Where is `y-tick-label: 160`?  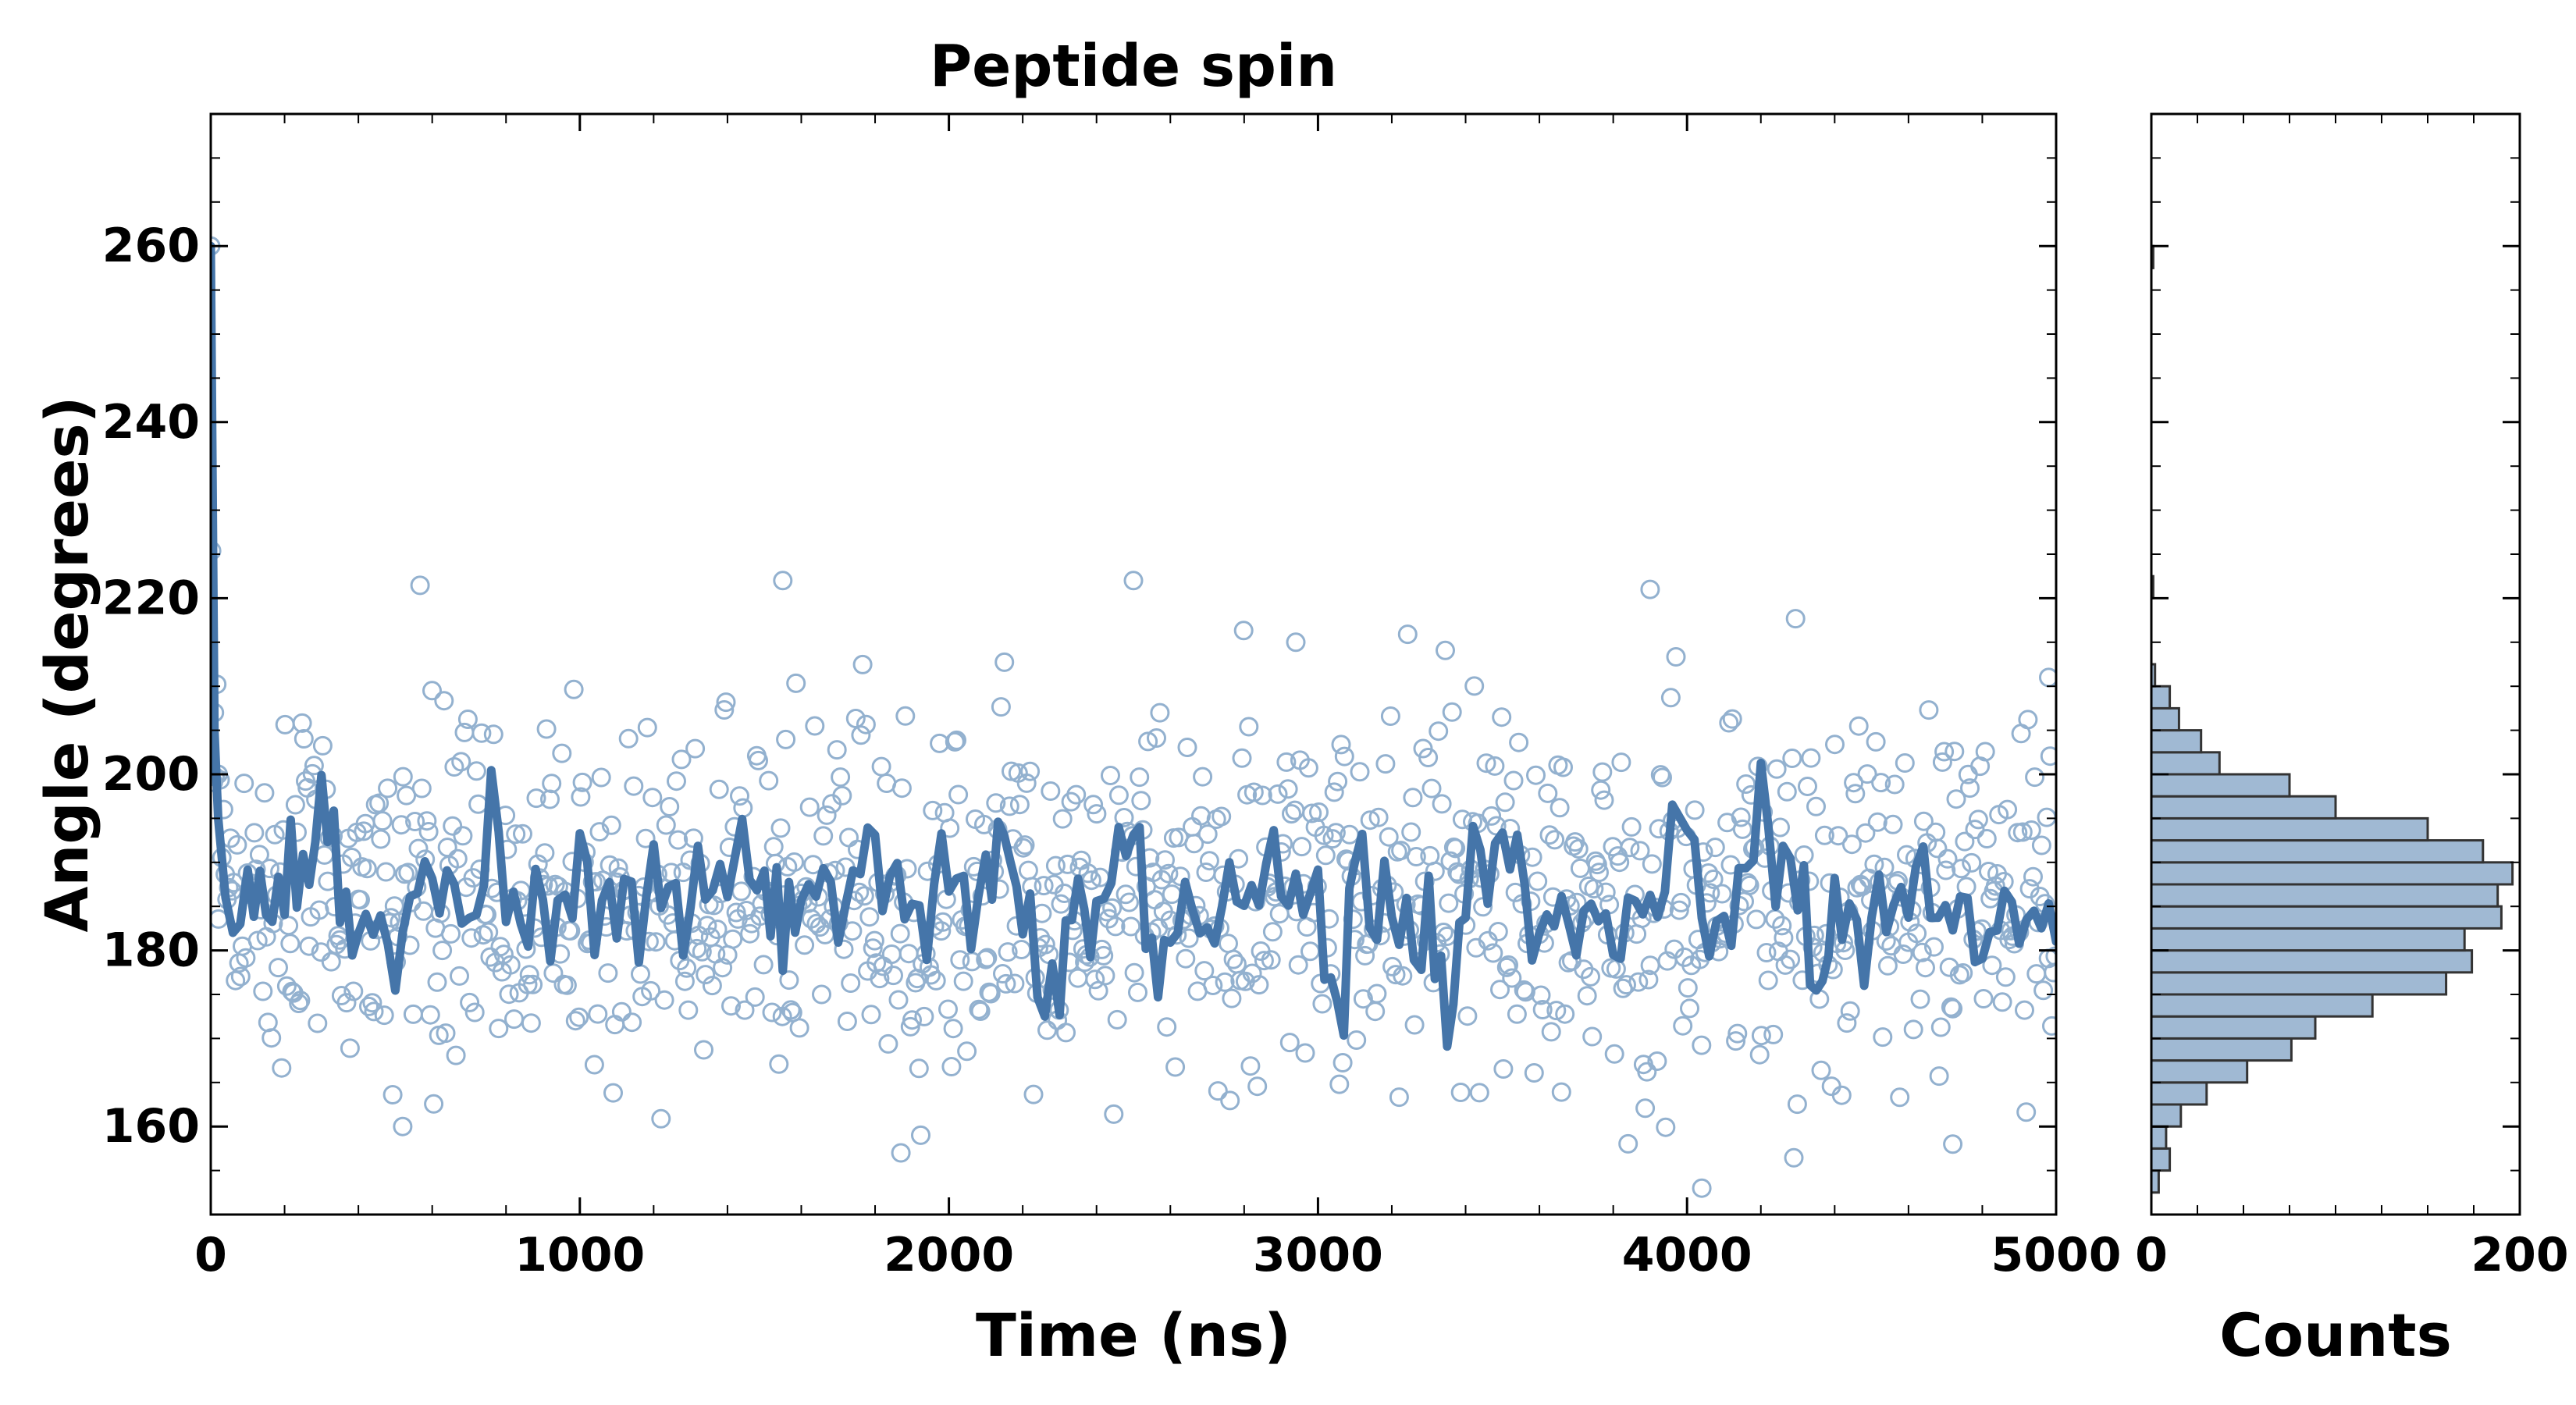
y-tick-label: 160 is located at coordinates (151, 1127).